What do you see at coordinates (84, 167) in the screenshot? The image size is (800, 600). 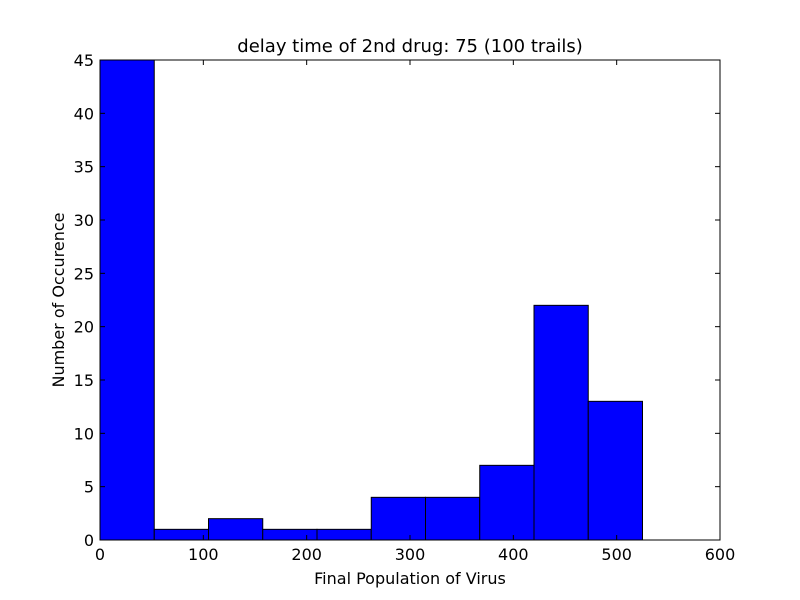 I see `y-tick-label-7: 35` at bounding box center [84, 167].